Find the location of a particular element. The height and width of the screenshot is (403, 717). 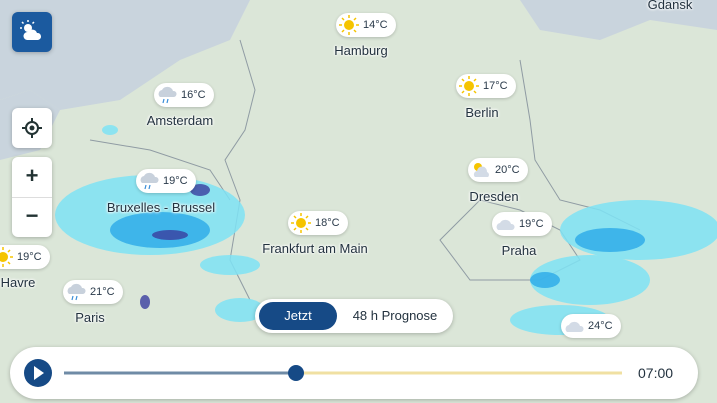

now-button: Jetzt is located at coordinates (298, 316).